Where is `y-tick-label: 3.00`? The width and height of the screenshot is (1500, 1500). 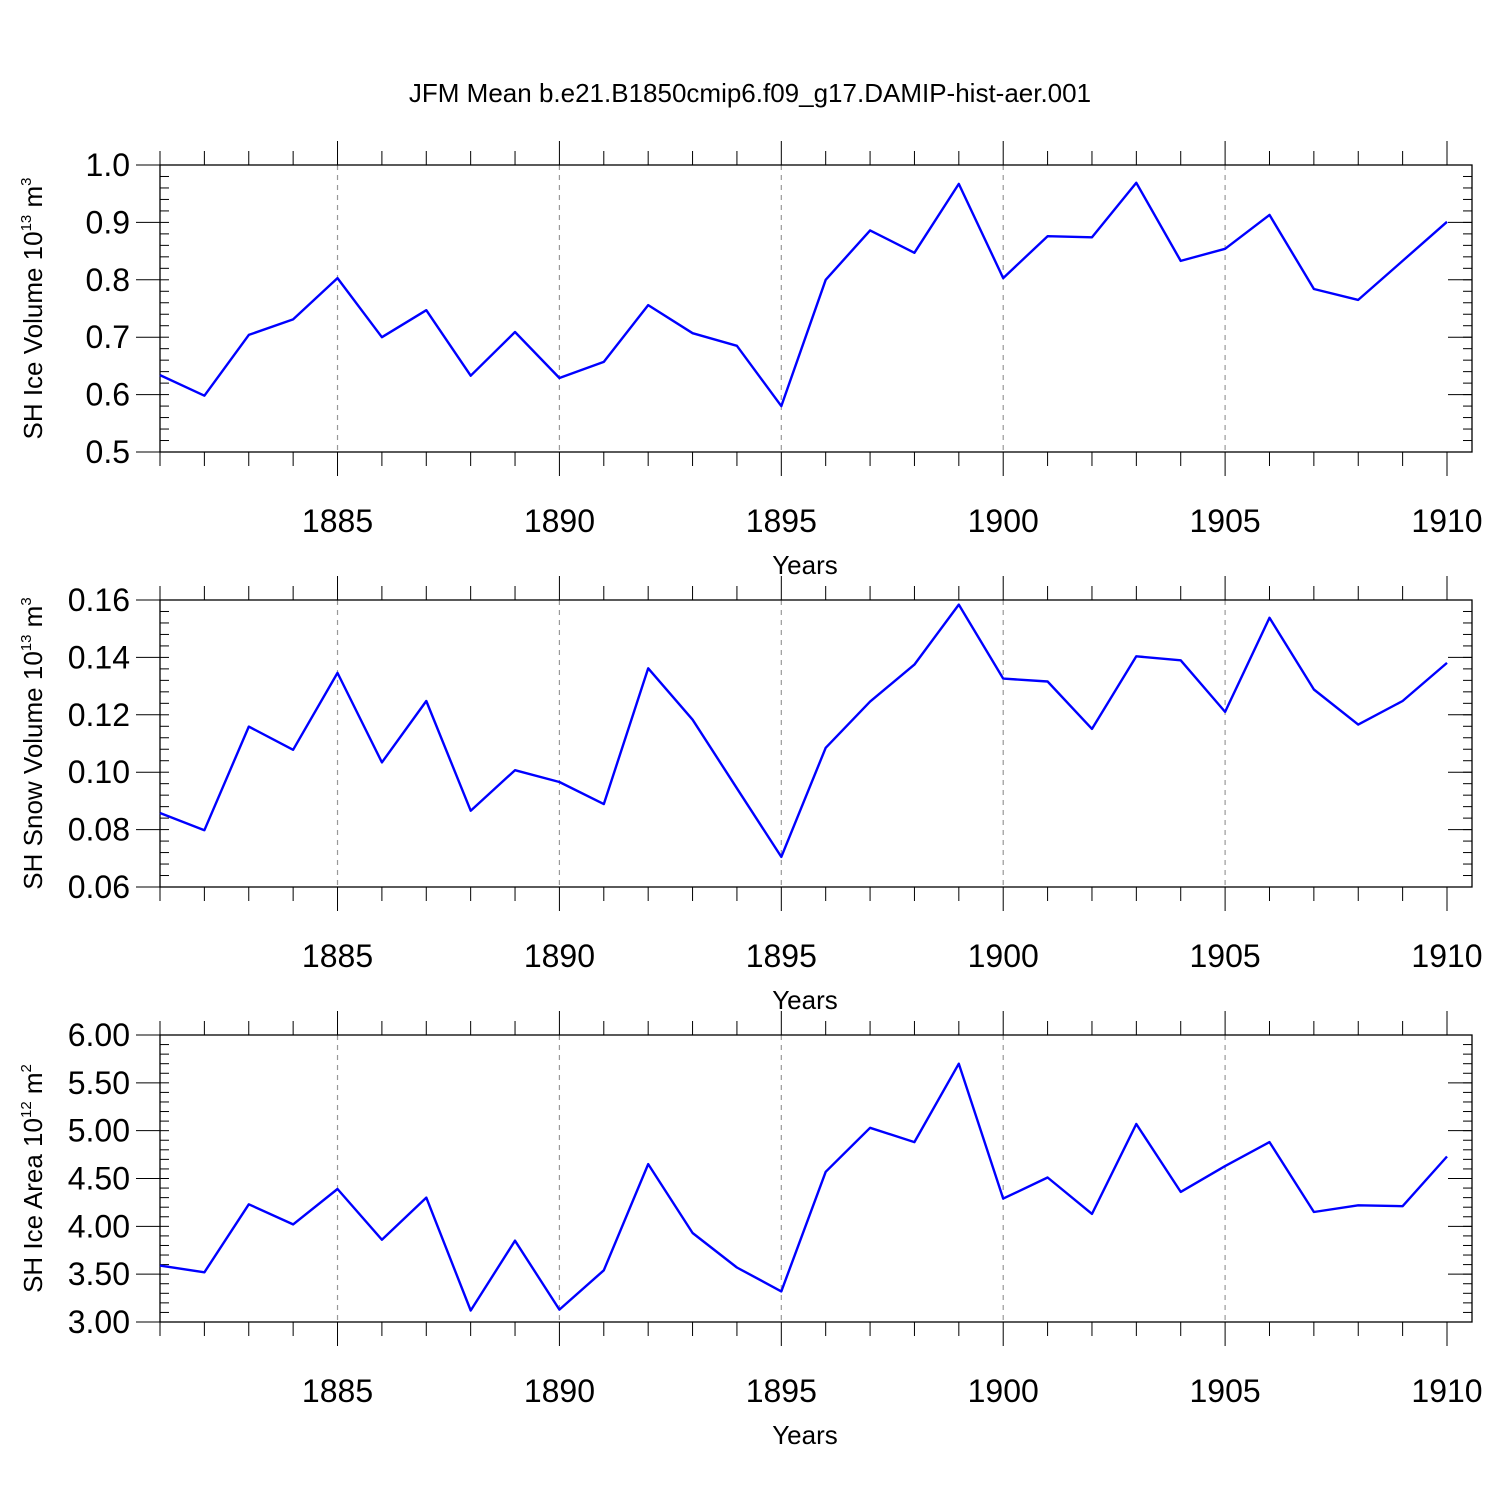
y-tick-label: 3.00 is located at coordinates (99, 1322).